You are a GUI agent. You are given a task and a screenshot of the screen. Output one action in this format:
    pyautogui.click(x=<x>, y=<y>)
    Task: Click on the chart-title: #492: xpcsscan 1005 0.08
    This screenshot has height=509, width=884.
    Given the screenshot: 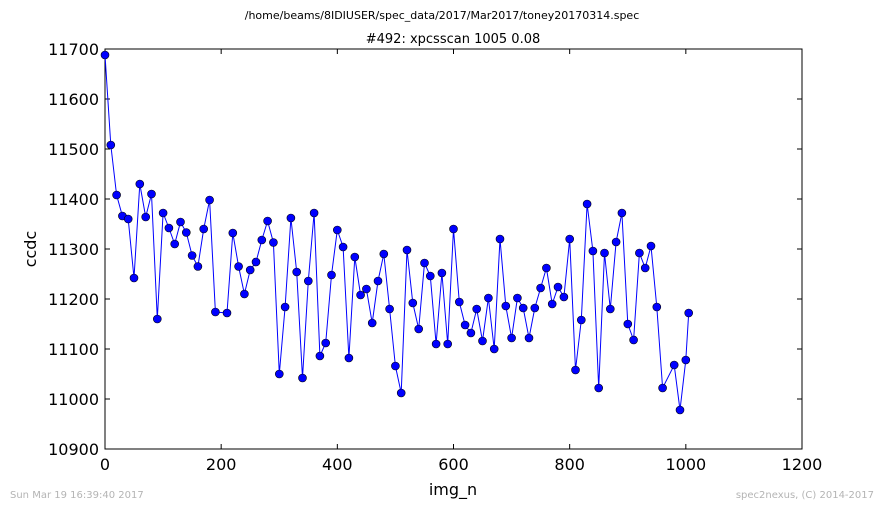 What is the action you would take?
    pyautogui.click(x=453, y=39)
    